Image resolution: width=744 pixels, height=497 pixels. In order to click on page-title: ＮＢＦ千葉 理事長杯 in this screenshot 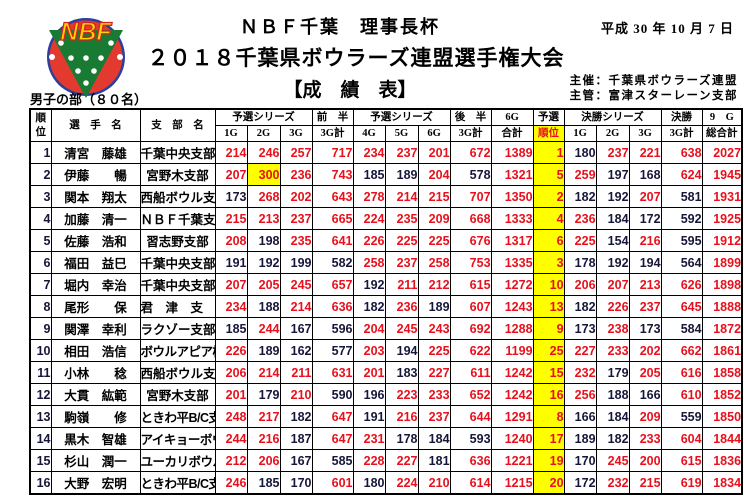, I will do `click(340, 27)`.